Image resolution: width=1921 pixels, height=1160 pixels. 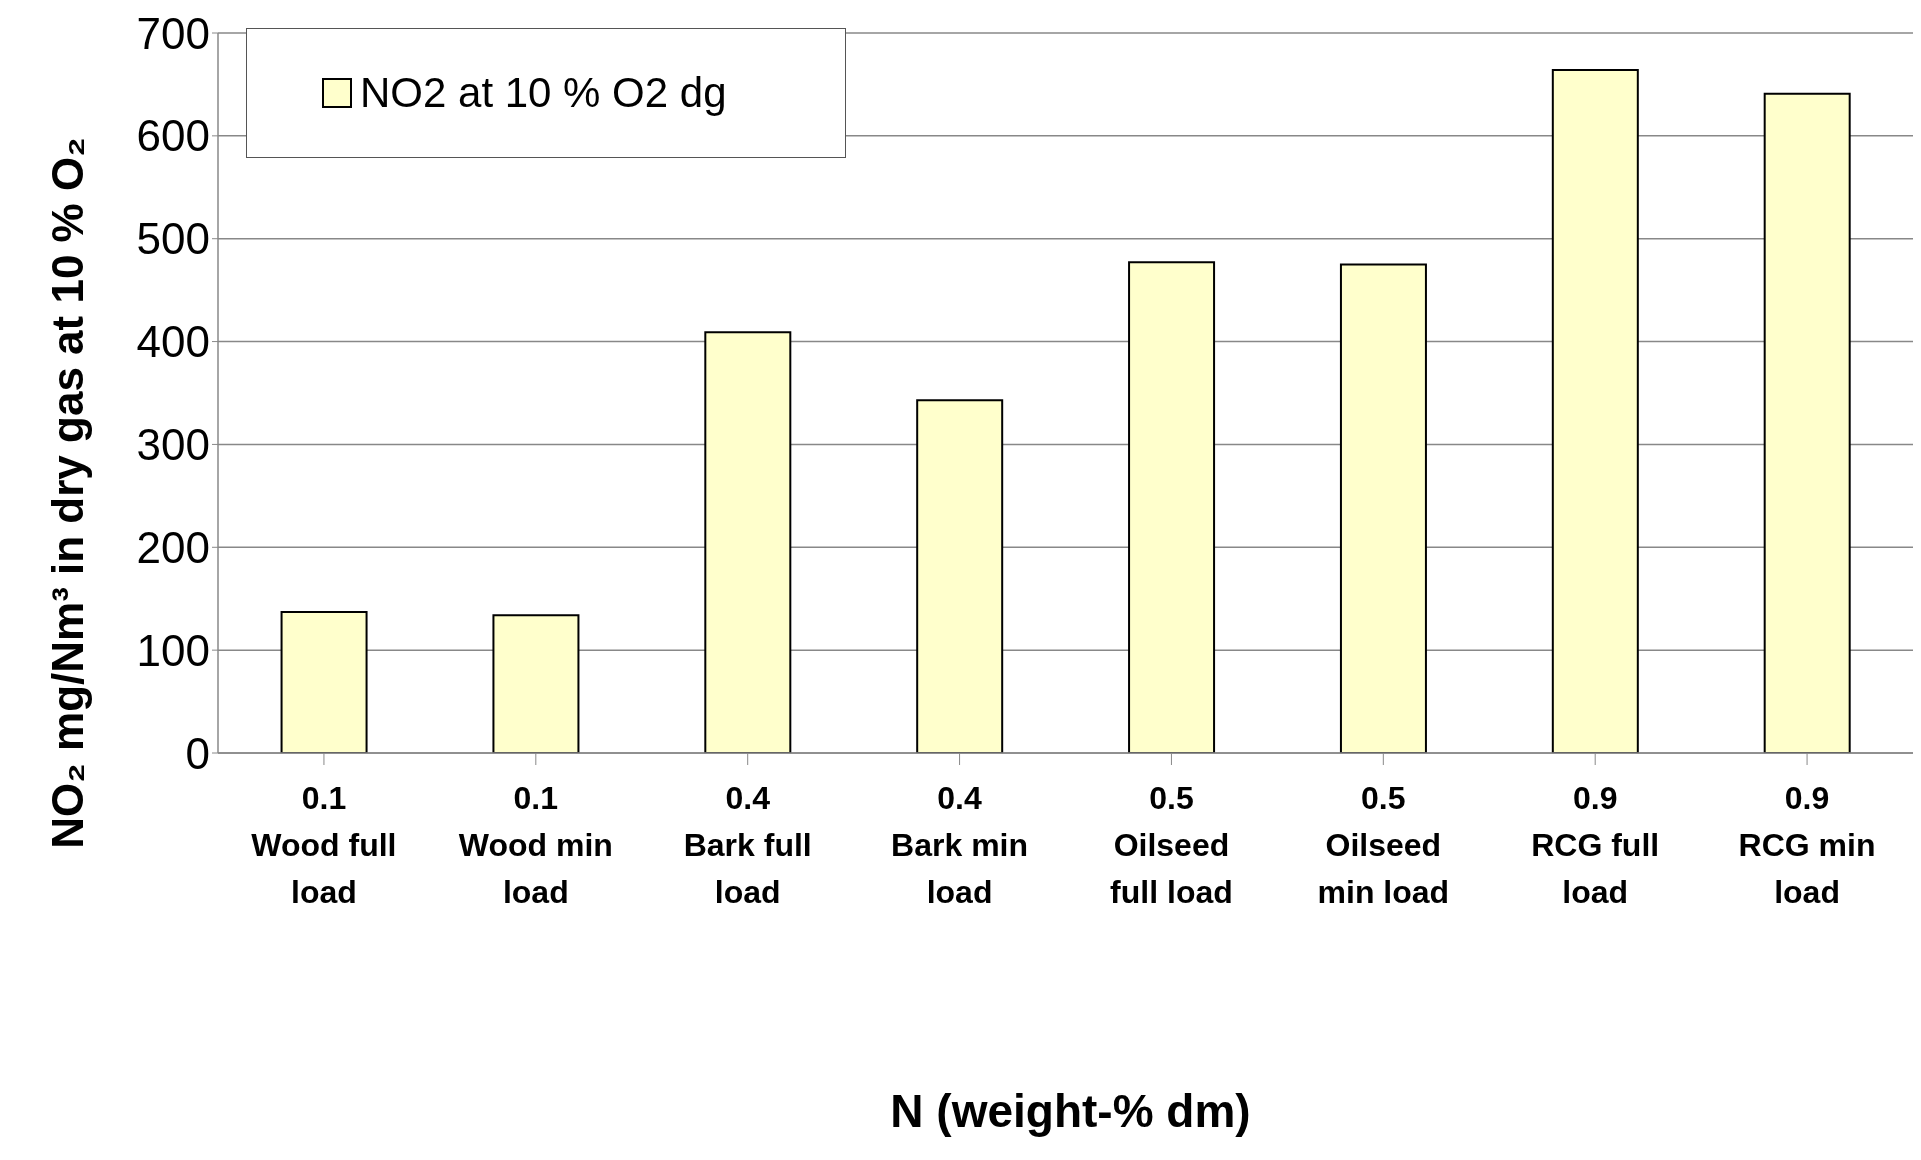 I want to click on x-tick-label: 0.4 Bark min load, so click(x=960, y=845).